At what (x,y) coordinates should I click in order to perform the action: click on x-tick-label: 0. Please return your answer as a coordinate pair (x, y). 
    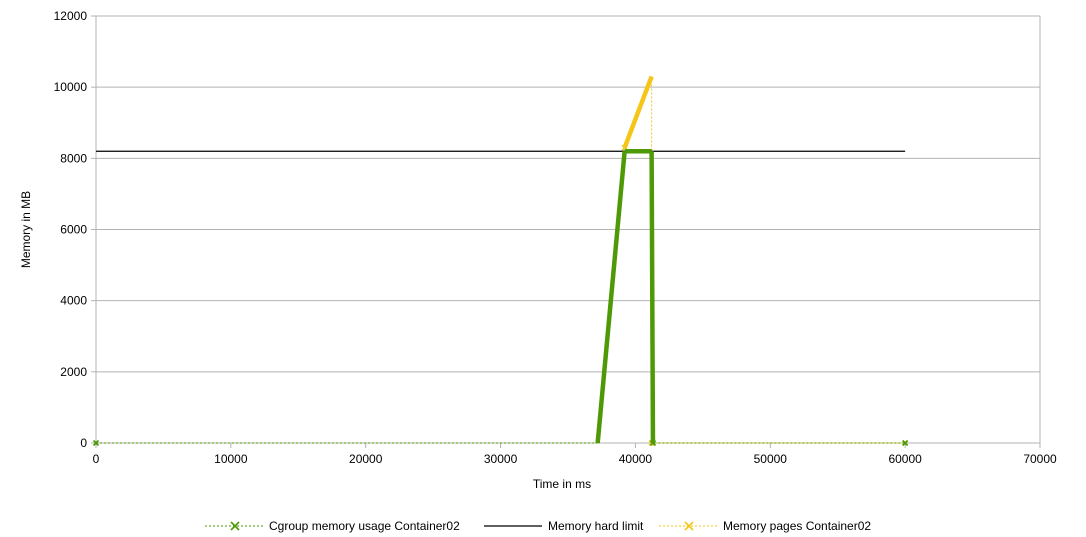
    Looking at the image, I should click on (96, 459).